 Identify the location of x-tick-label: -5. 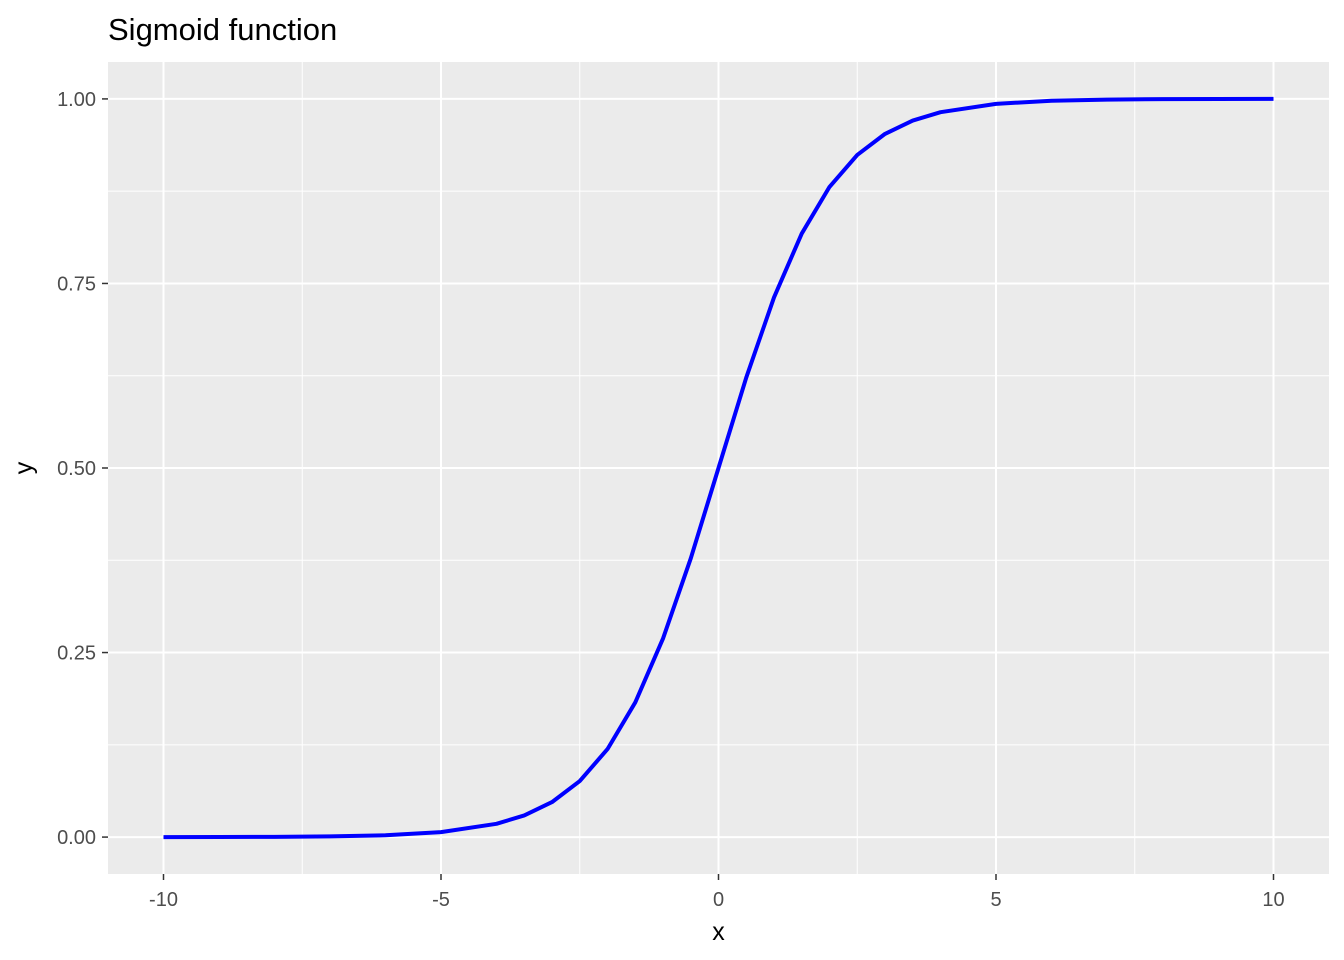
(441, 900).